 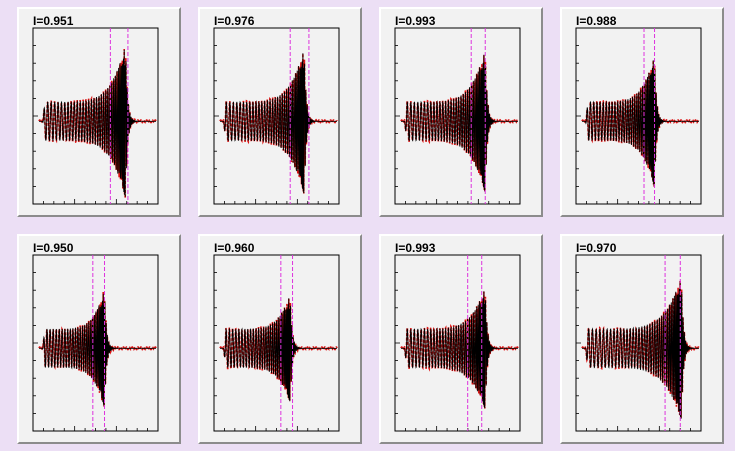 I want to click on plot-panel: I=0.988, so click(x=642, y=112).